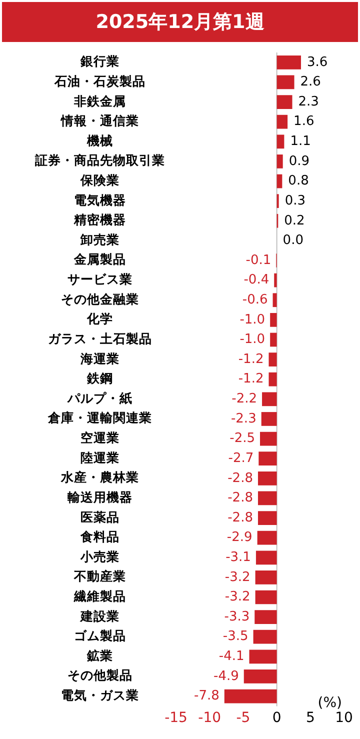 The image size is (360, 739). What do you see at coordinates (99, 220) in the screenshot?
I see `y-tick-label: 精密機器` at bounding box center [99, 220].